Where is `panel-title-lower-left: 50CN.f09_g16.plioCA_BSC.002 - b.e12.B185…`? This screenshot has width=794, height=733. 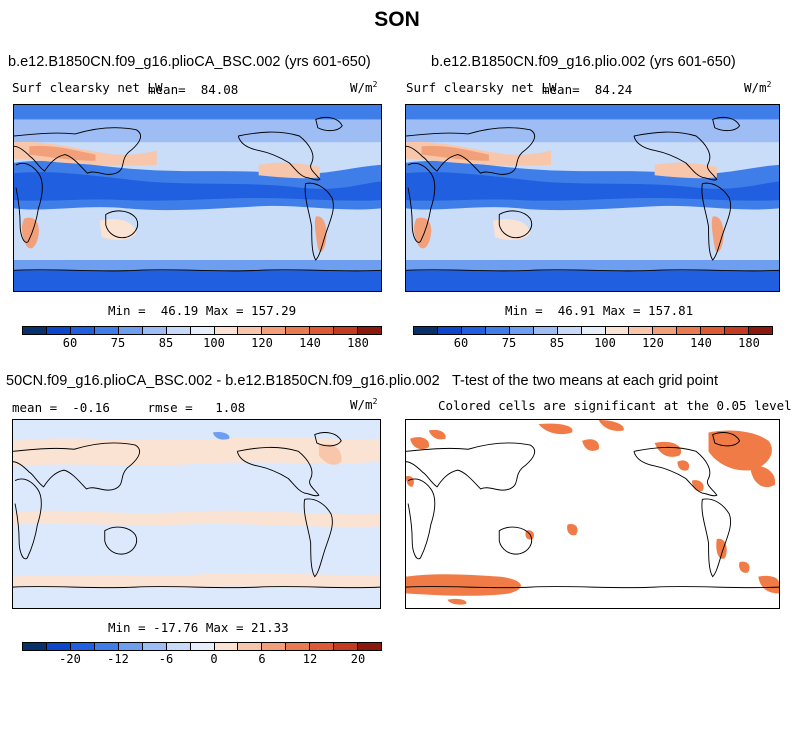 panel-title-lower-left: 50CN.f09_g16.plioCA_BSC.002 - b.e12.B185… is located at coordinates (223, 381).